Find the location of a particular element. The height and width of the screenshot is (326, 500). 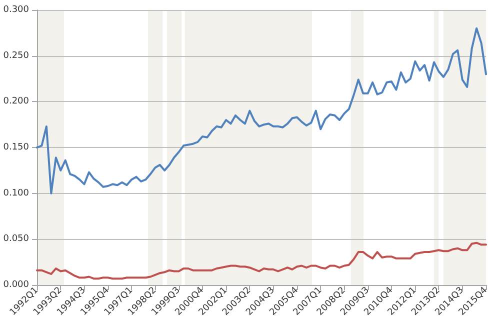

y-tick-label: 0.050 is located at coordinates (16, 239).